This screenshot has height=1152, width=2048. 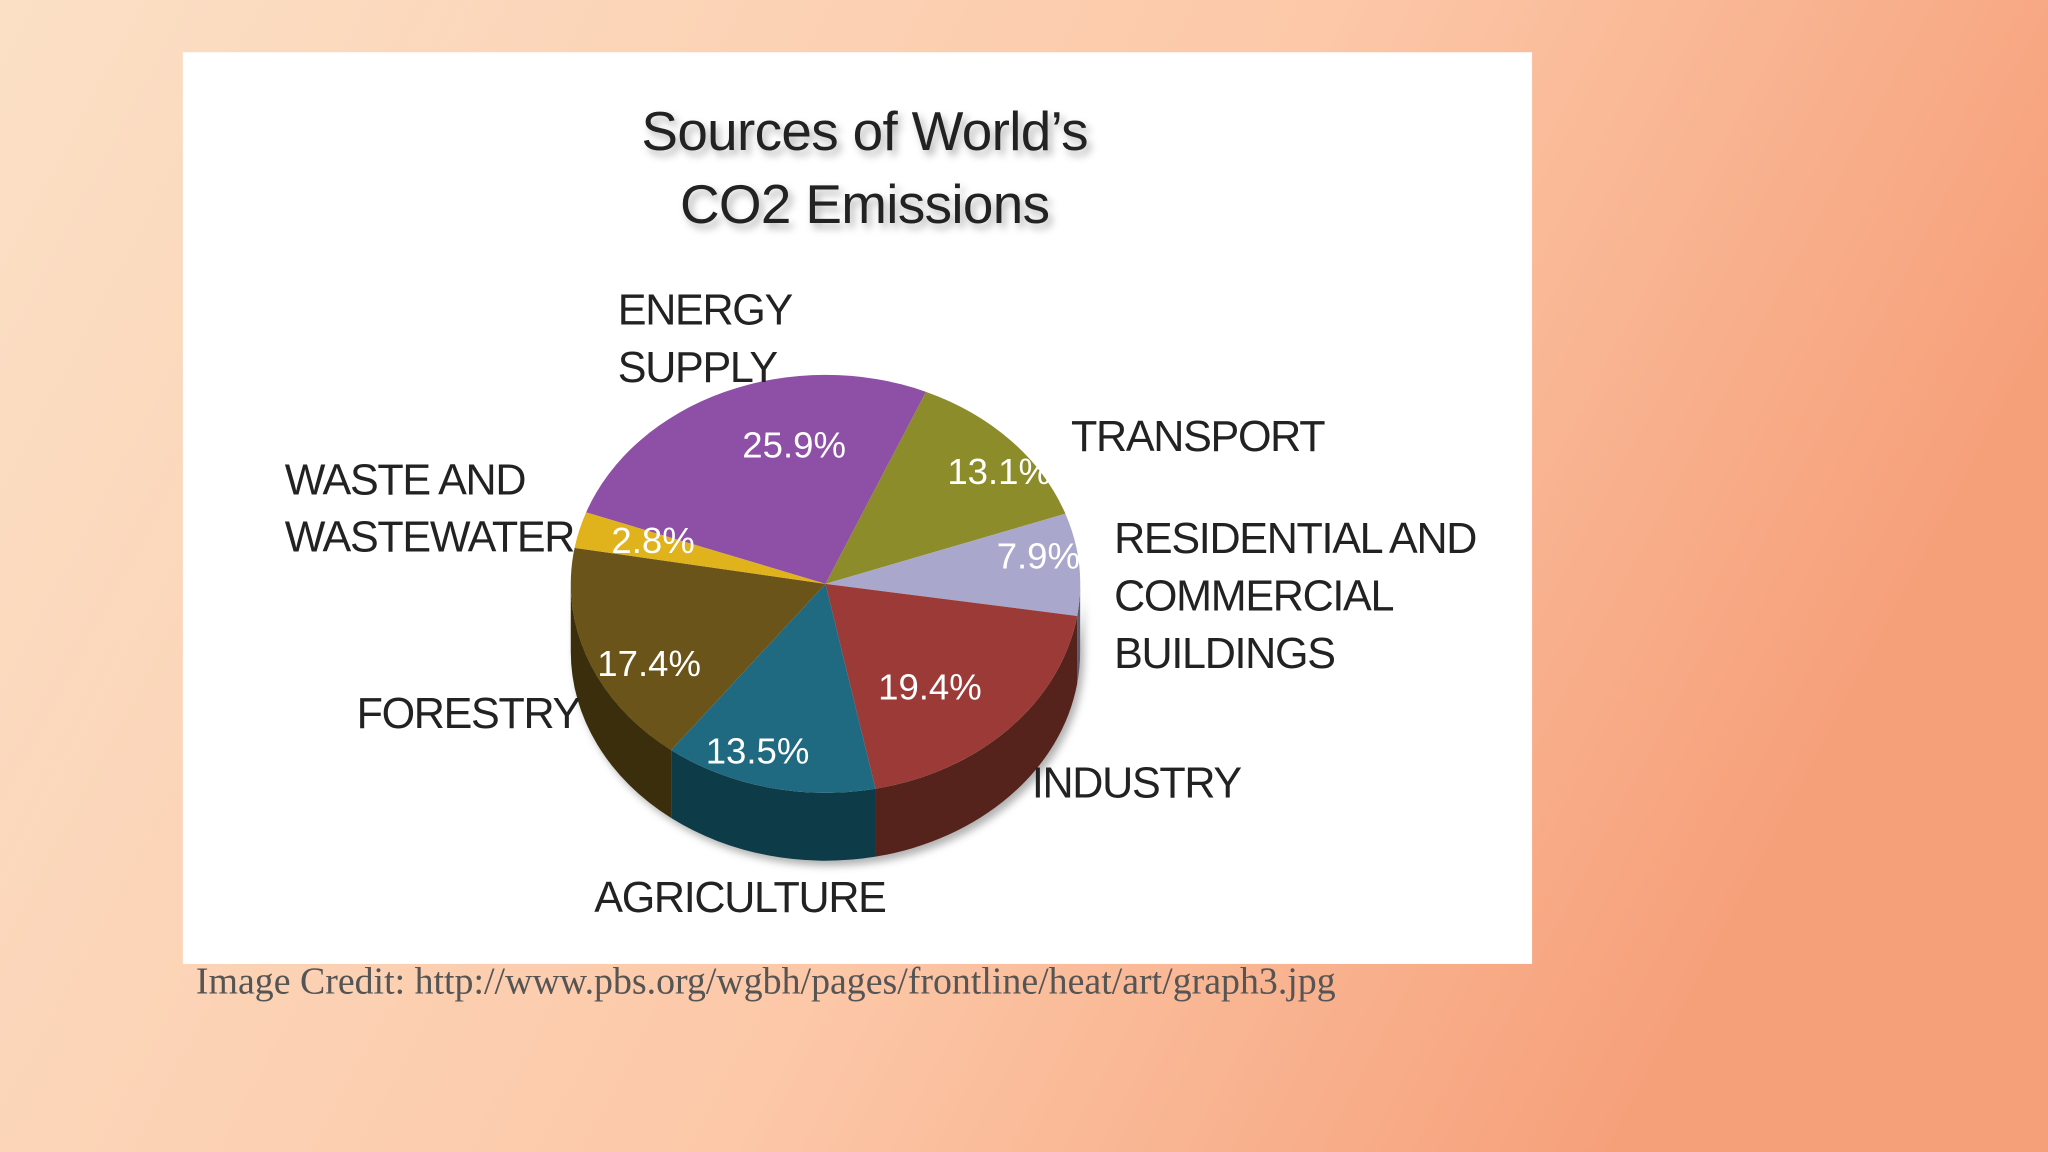 I want to click on category-label: ENERGY SUPPLY, so click(x=705, y=339).